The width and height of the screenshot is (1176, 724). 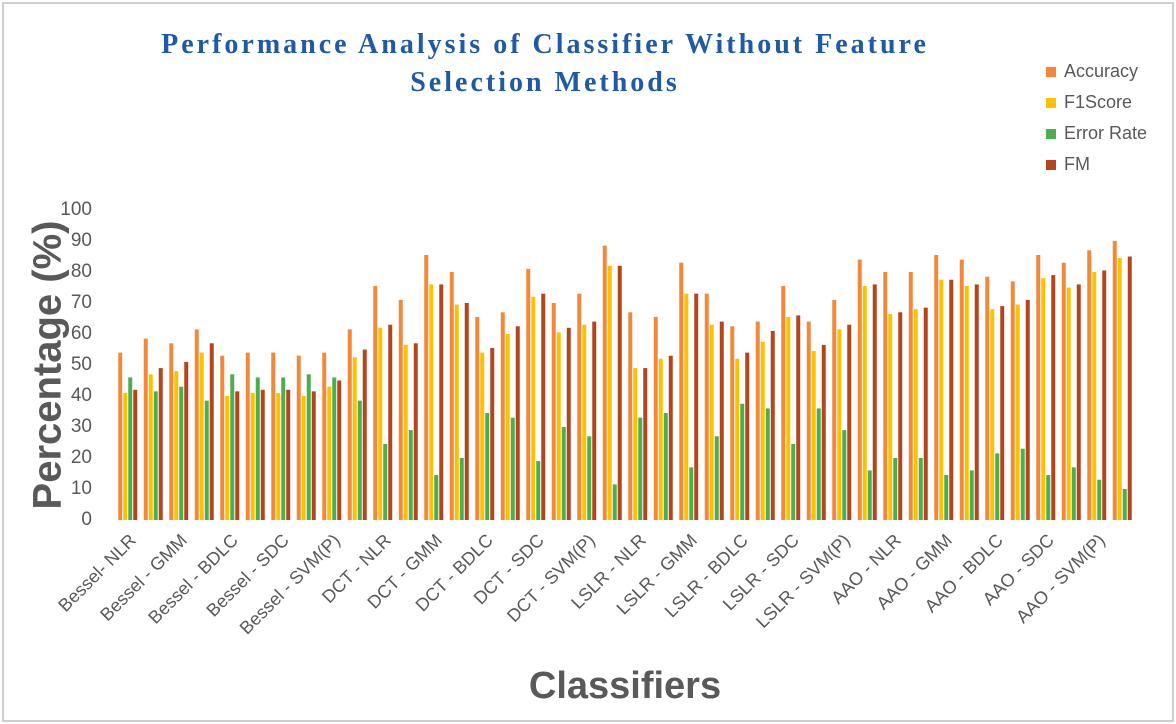 I want to click on x-tick-label: AAO - SVM(P), so click(x=1060, y=578).